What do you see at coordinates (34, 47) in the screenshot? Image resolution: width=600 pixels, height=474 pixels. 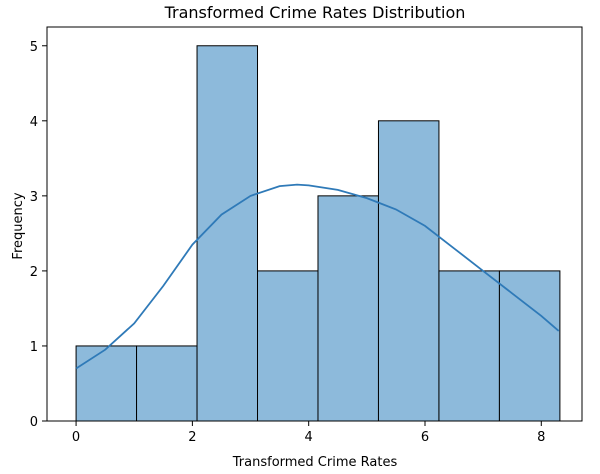 I see `y-tick-label: 5` at bounding box center [34, 47].